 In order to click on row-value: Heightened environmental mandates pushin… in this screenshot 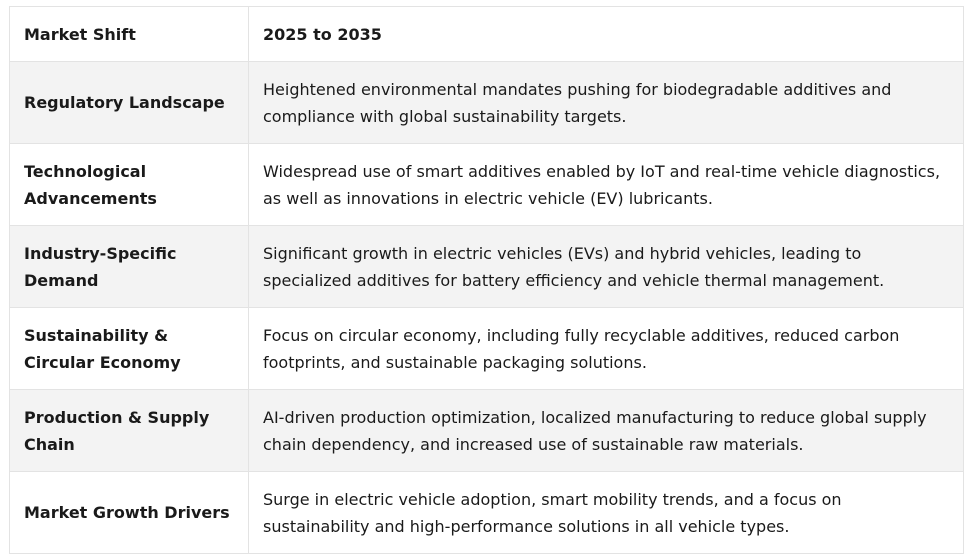, I will do `click(606, 102)`.